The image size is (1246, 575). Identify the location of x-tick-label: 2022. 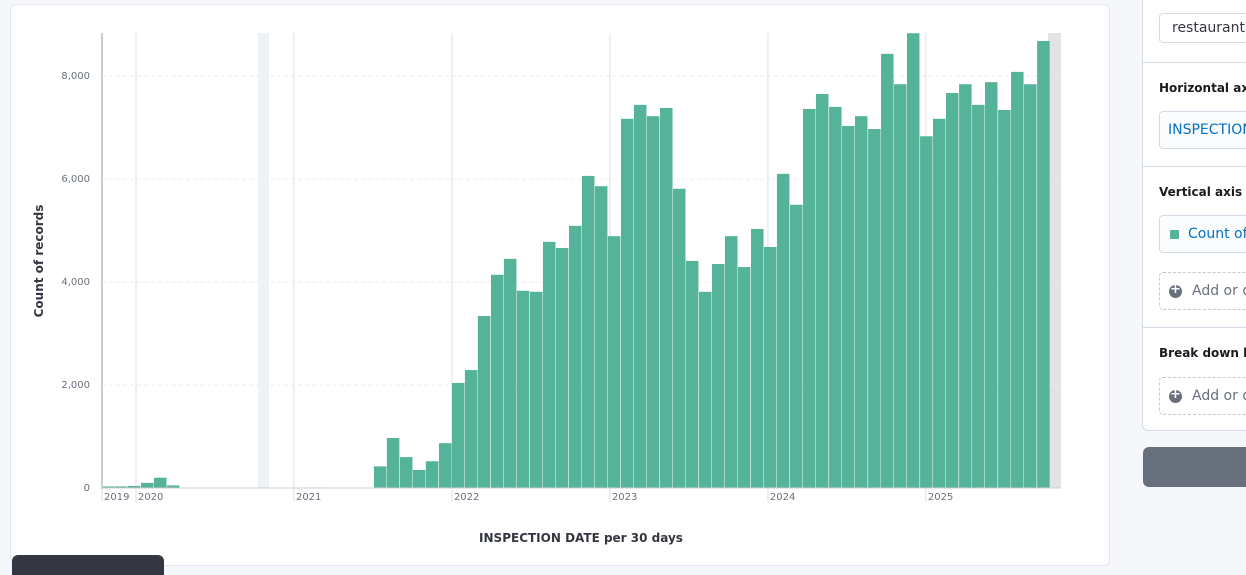
(466, 497).